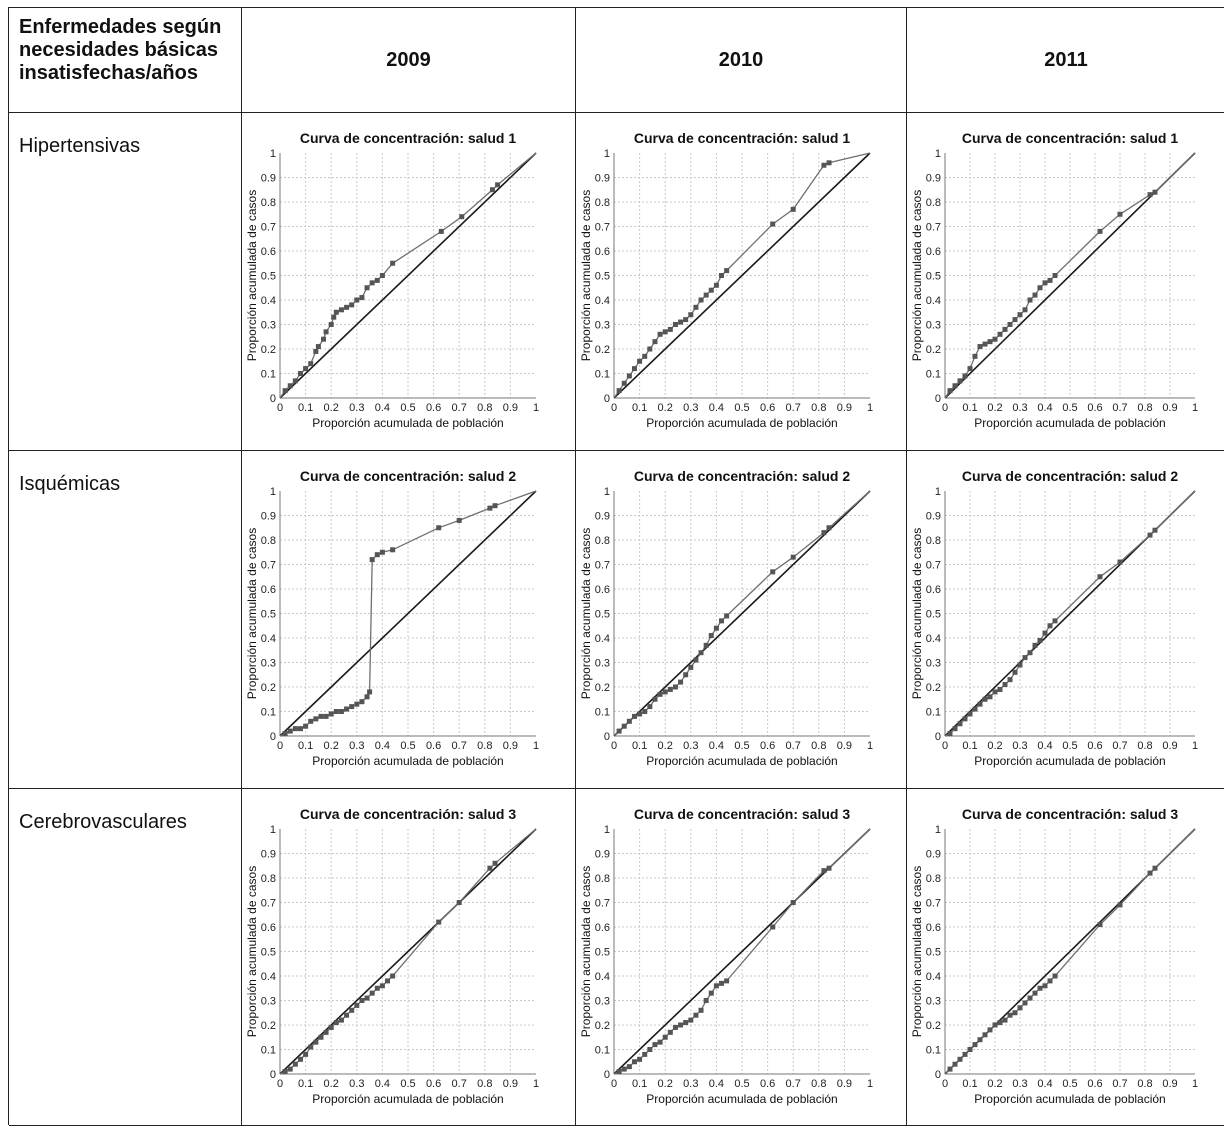 The image size is (1224, 1132). Describe the element at coordinates (382, 746) in the screenshot. I see `x-tick-label: 0.4` at that location.